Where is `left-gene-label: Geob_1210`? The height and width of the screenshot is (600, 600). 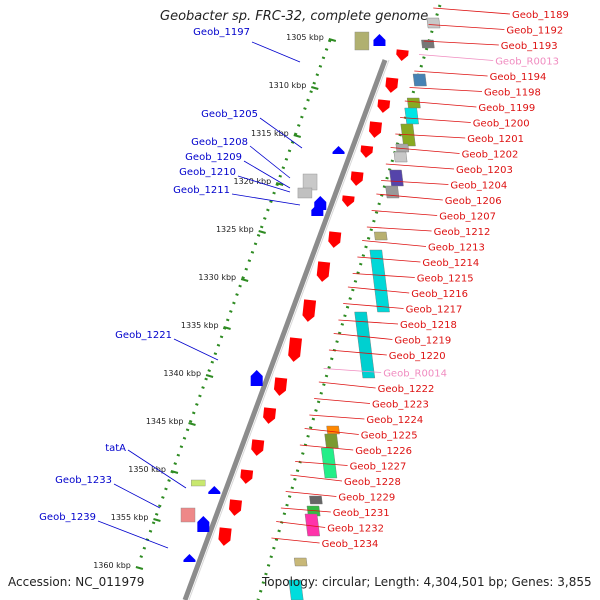 left-gene-label: Geob_1210 is located at coordinates (207, 172).